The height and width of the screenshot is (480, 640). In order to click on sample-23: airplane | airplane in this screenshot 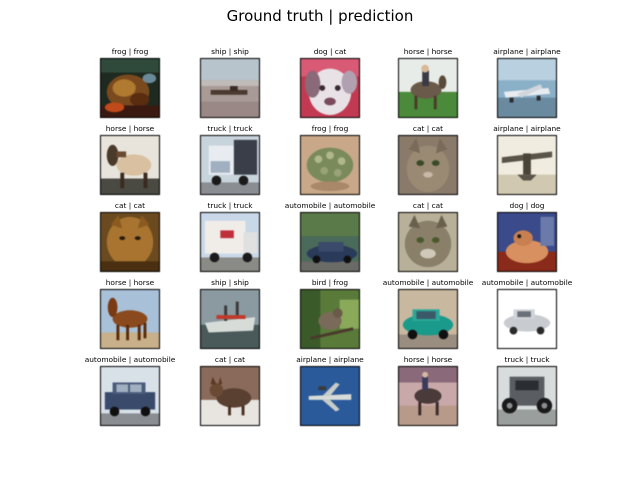, I will do `click(330, 392)`.